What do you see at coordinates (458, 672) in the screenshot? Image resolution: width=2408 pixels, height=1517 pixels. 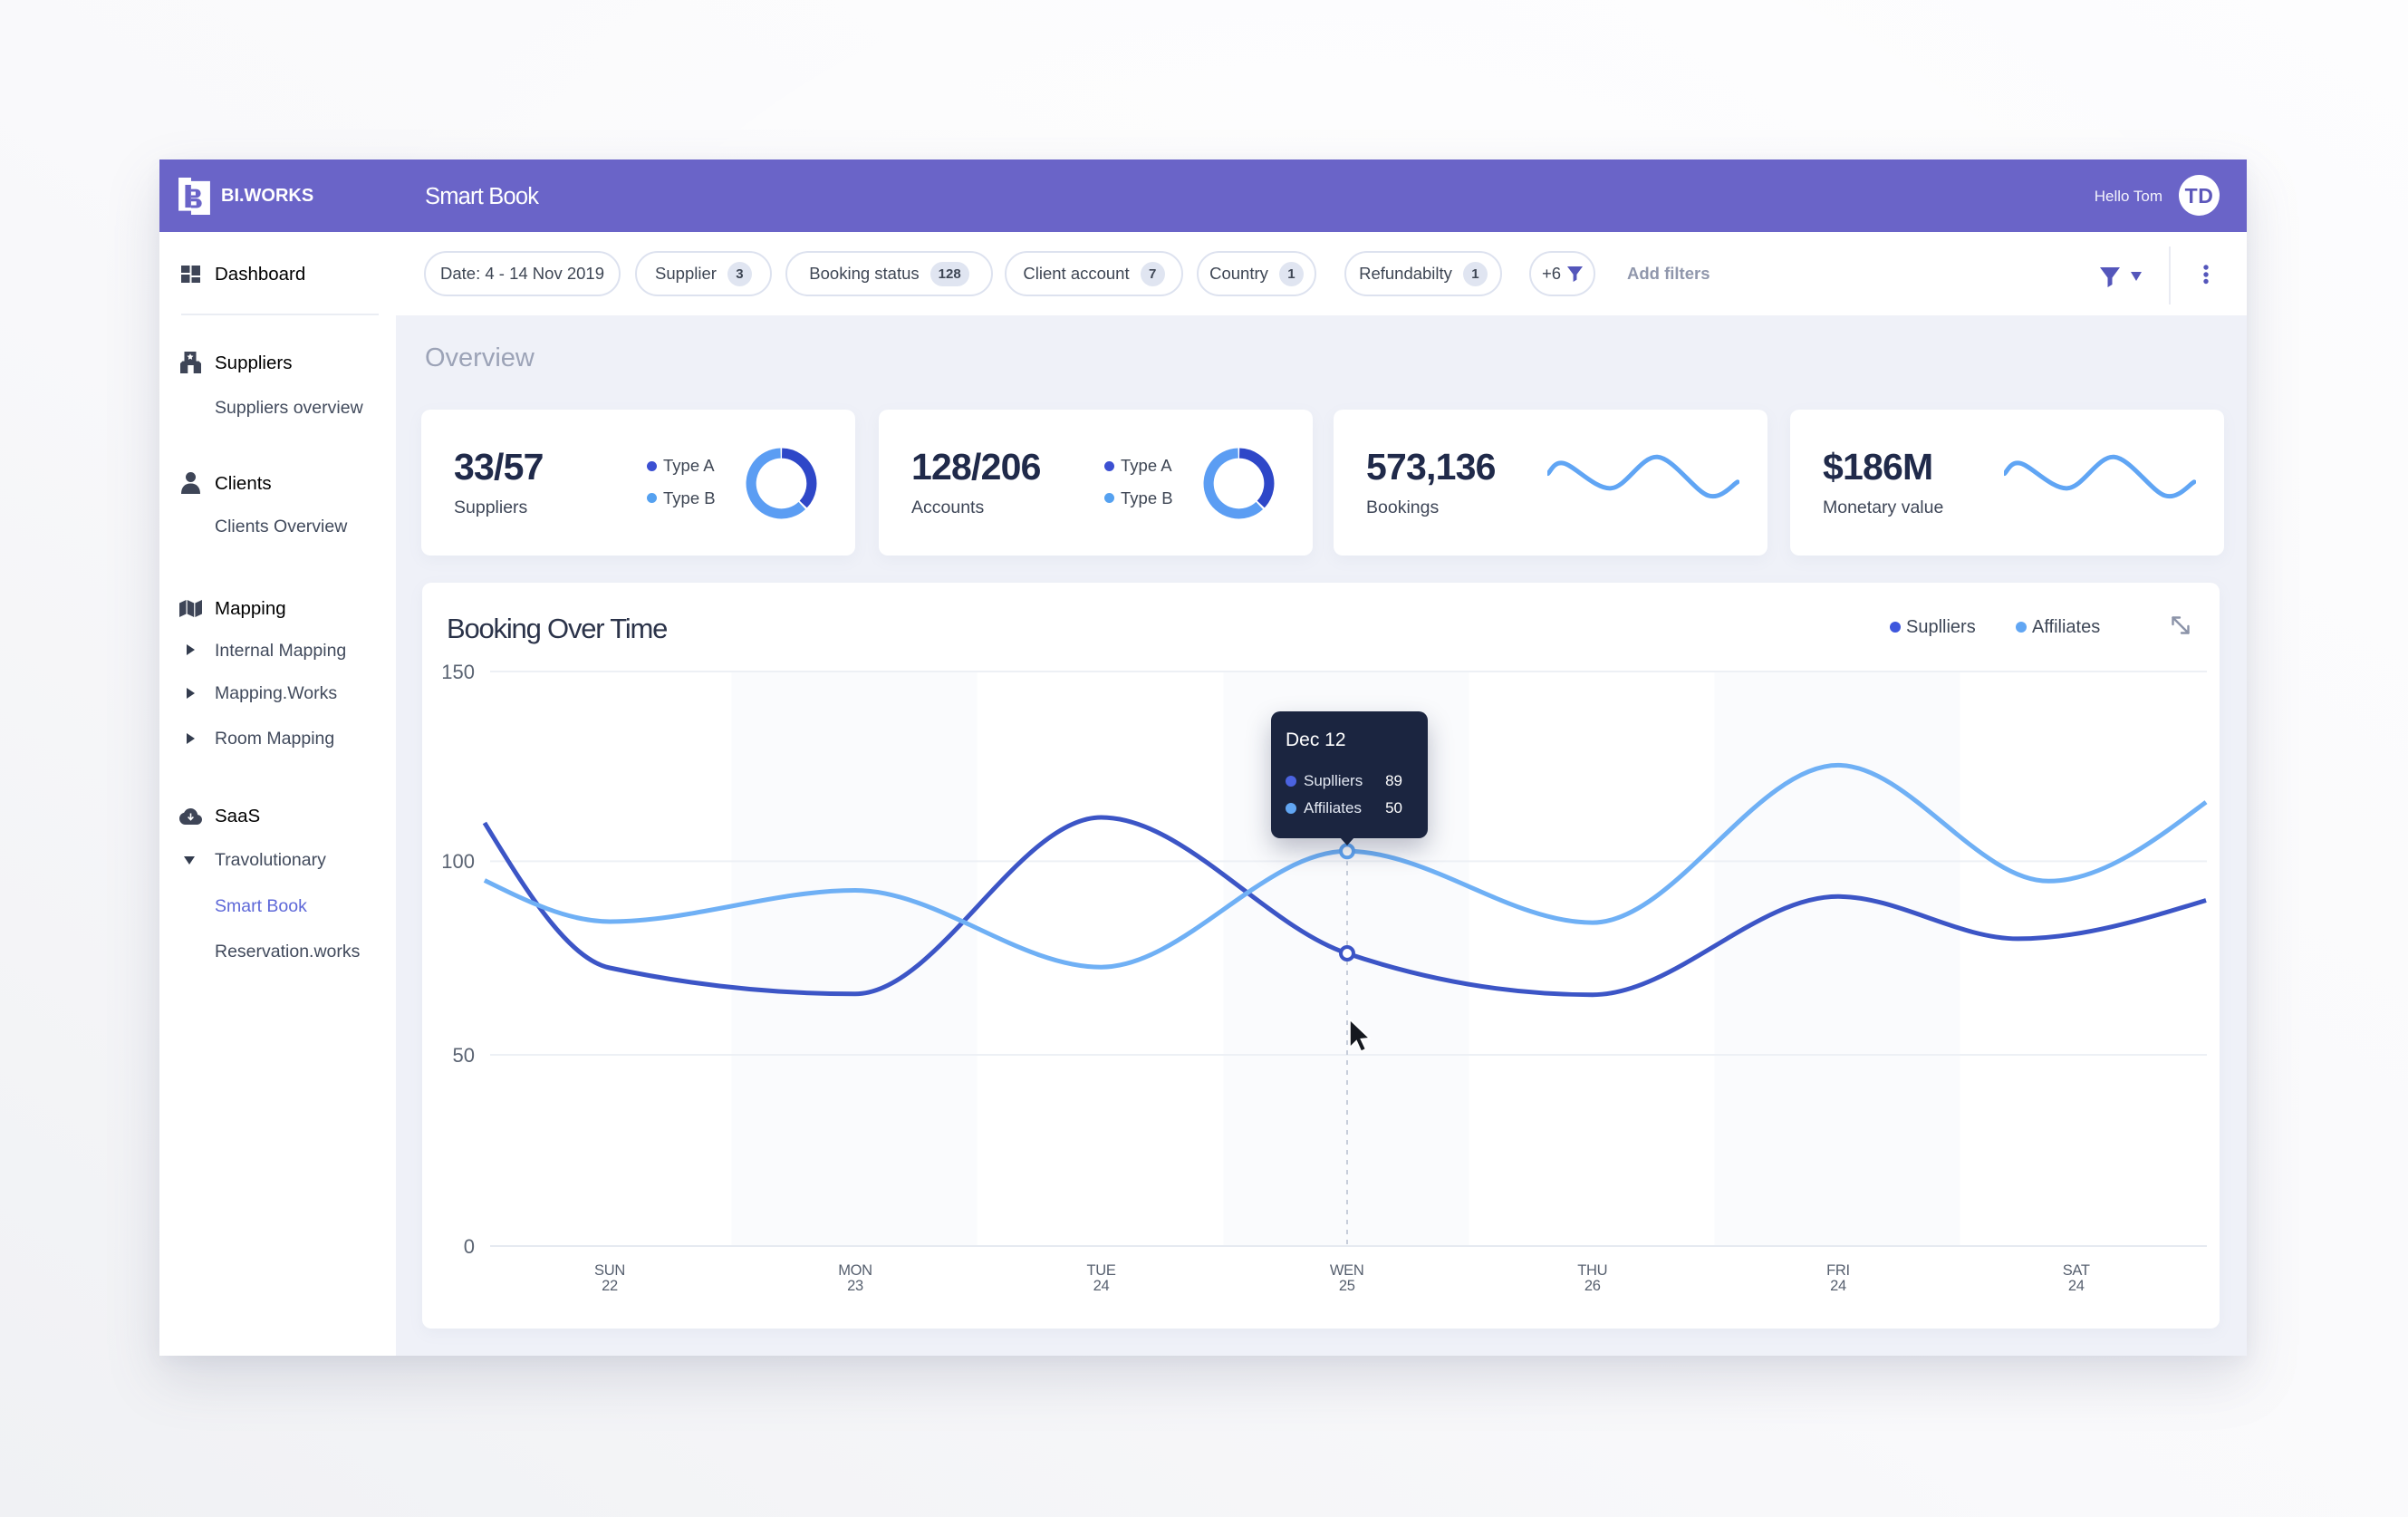 I see `svg-text: 150` at bounding box center [458, 672].